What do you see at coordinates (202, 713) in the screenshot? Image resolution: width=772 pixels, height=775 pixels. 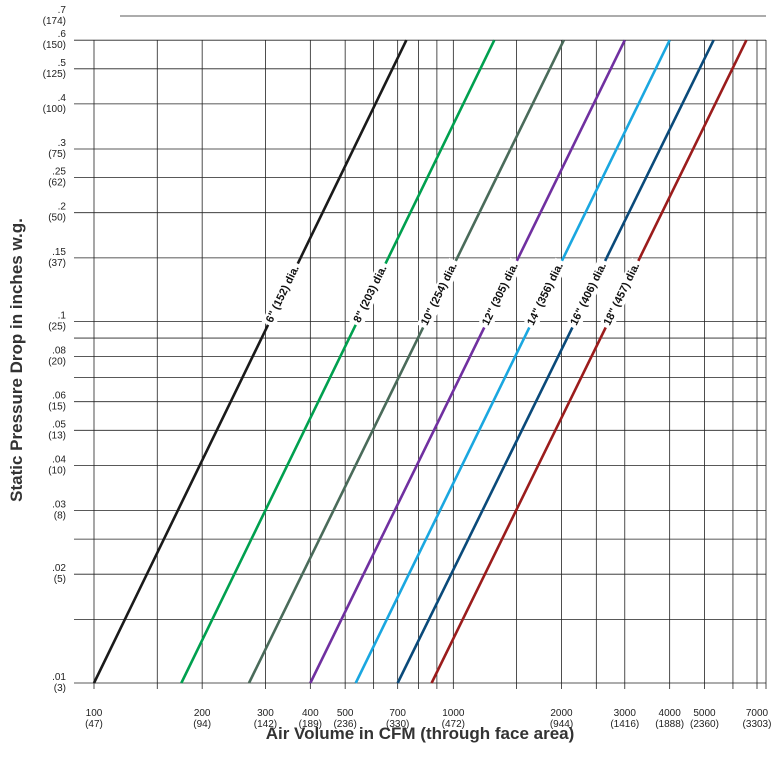 I see `x-tick-label: 200` at bounding box center [202, 713].